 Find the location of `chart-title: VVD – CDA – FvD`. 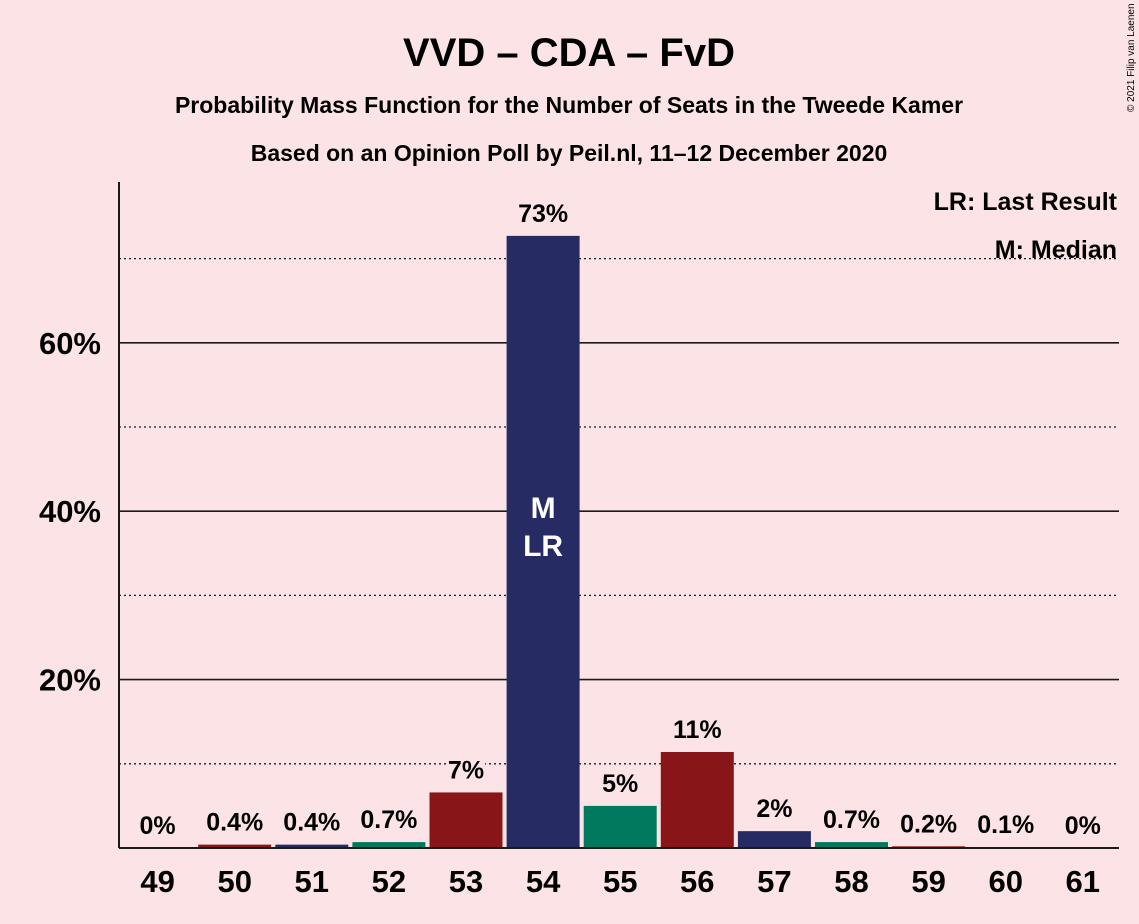

chart-title: VVD – CDA – FvD is located at coordinates (569, 53).